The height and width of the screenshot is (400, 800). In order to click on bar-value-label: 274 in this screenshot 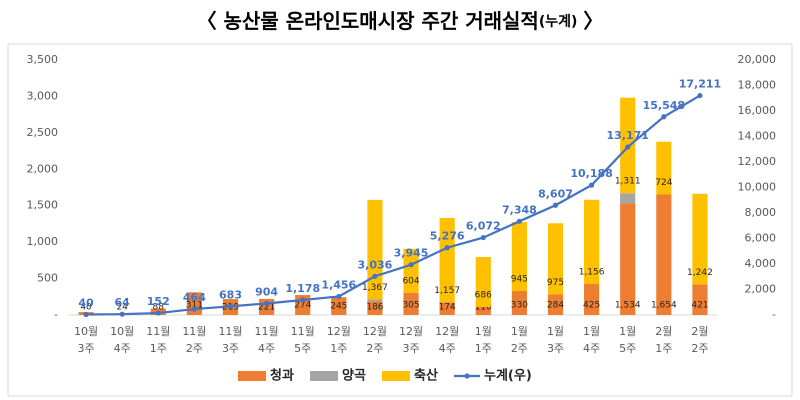, I will do `click(302, 306)`.